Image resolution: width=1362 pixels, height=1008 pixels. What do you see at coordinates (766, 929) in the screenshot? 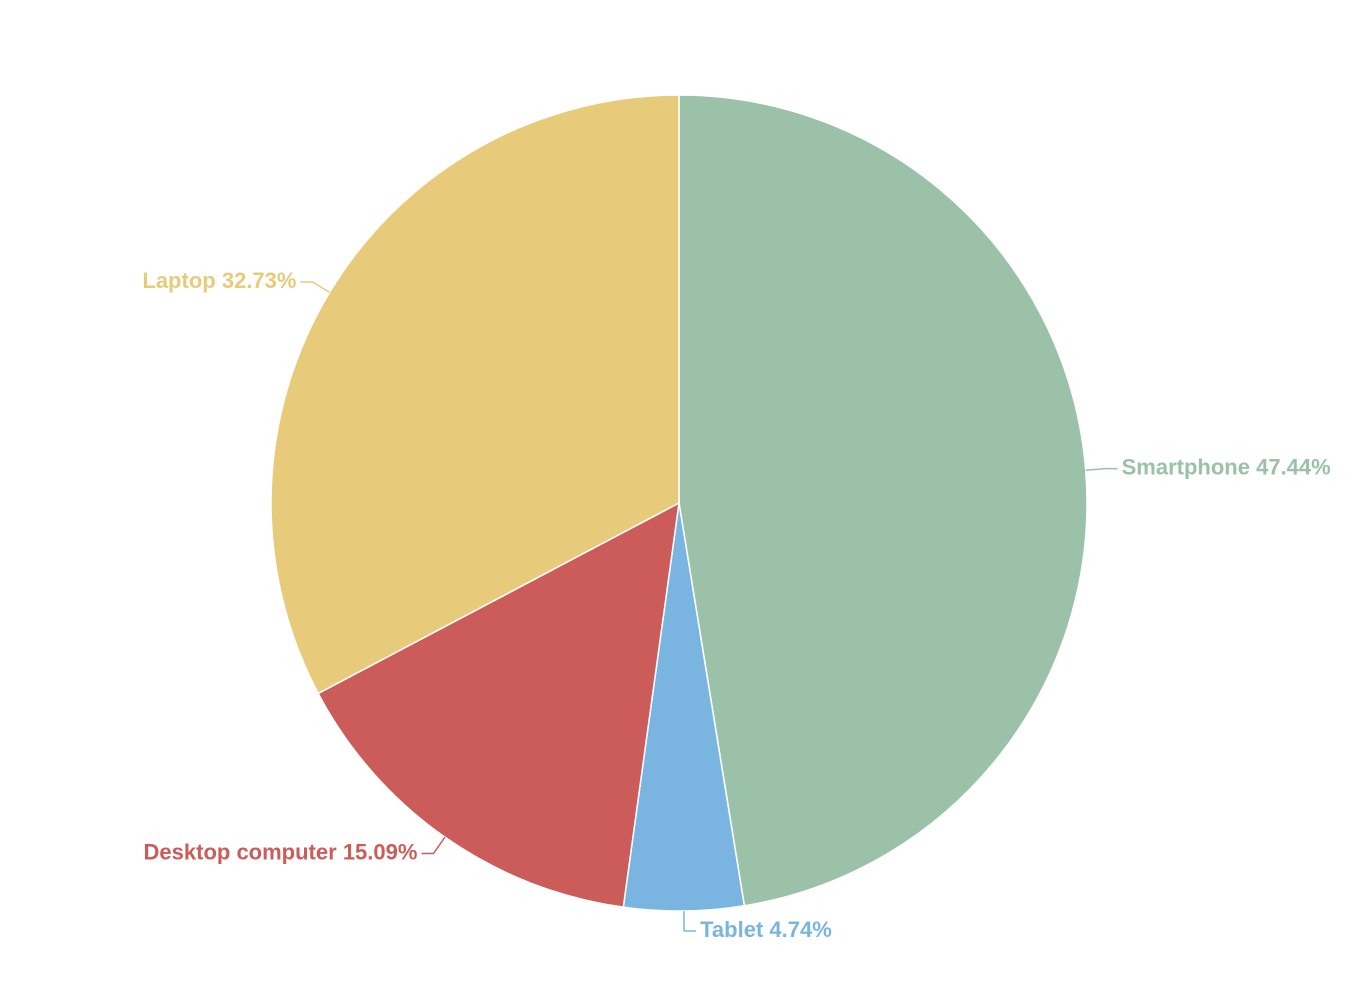
I see `slice-label: Tablet 4.74%` at bounding box center [766, 929].